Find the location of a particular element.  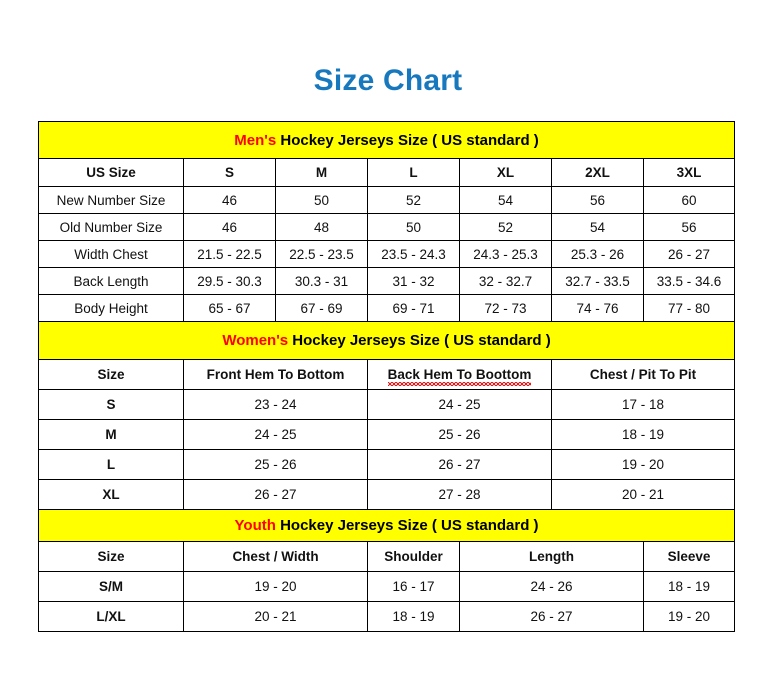

col-header-mens-4: XL is located at coordinates (505, 172).